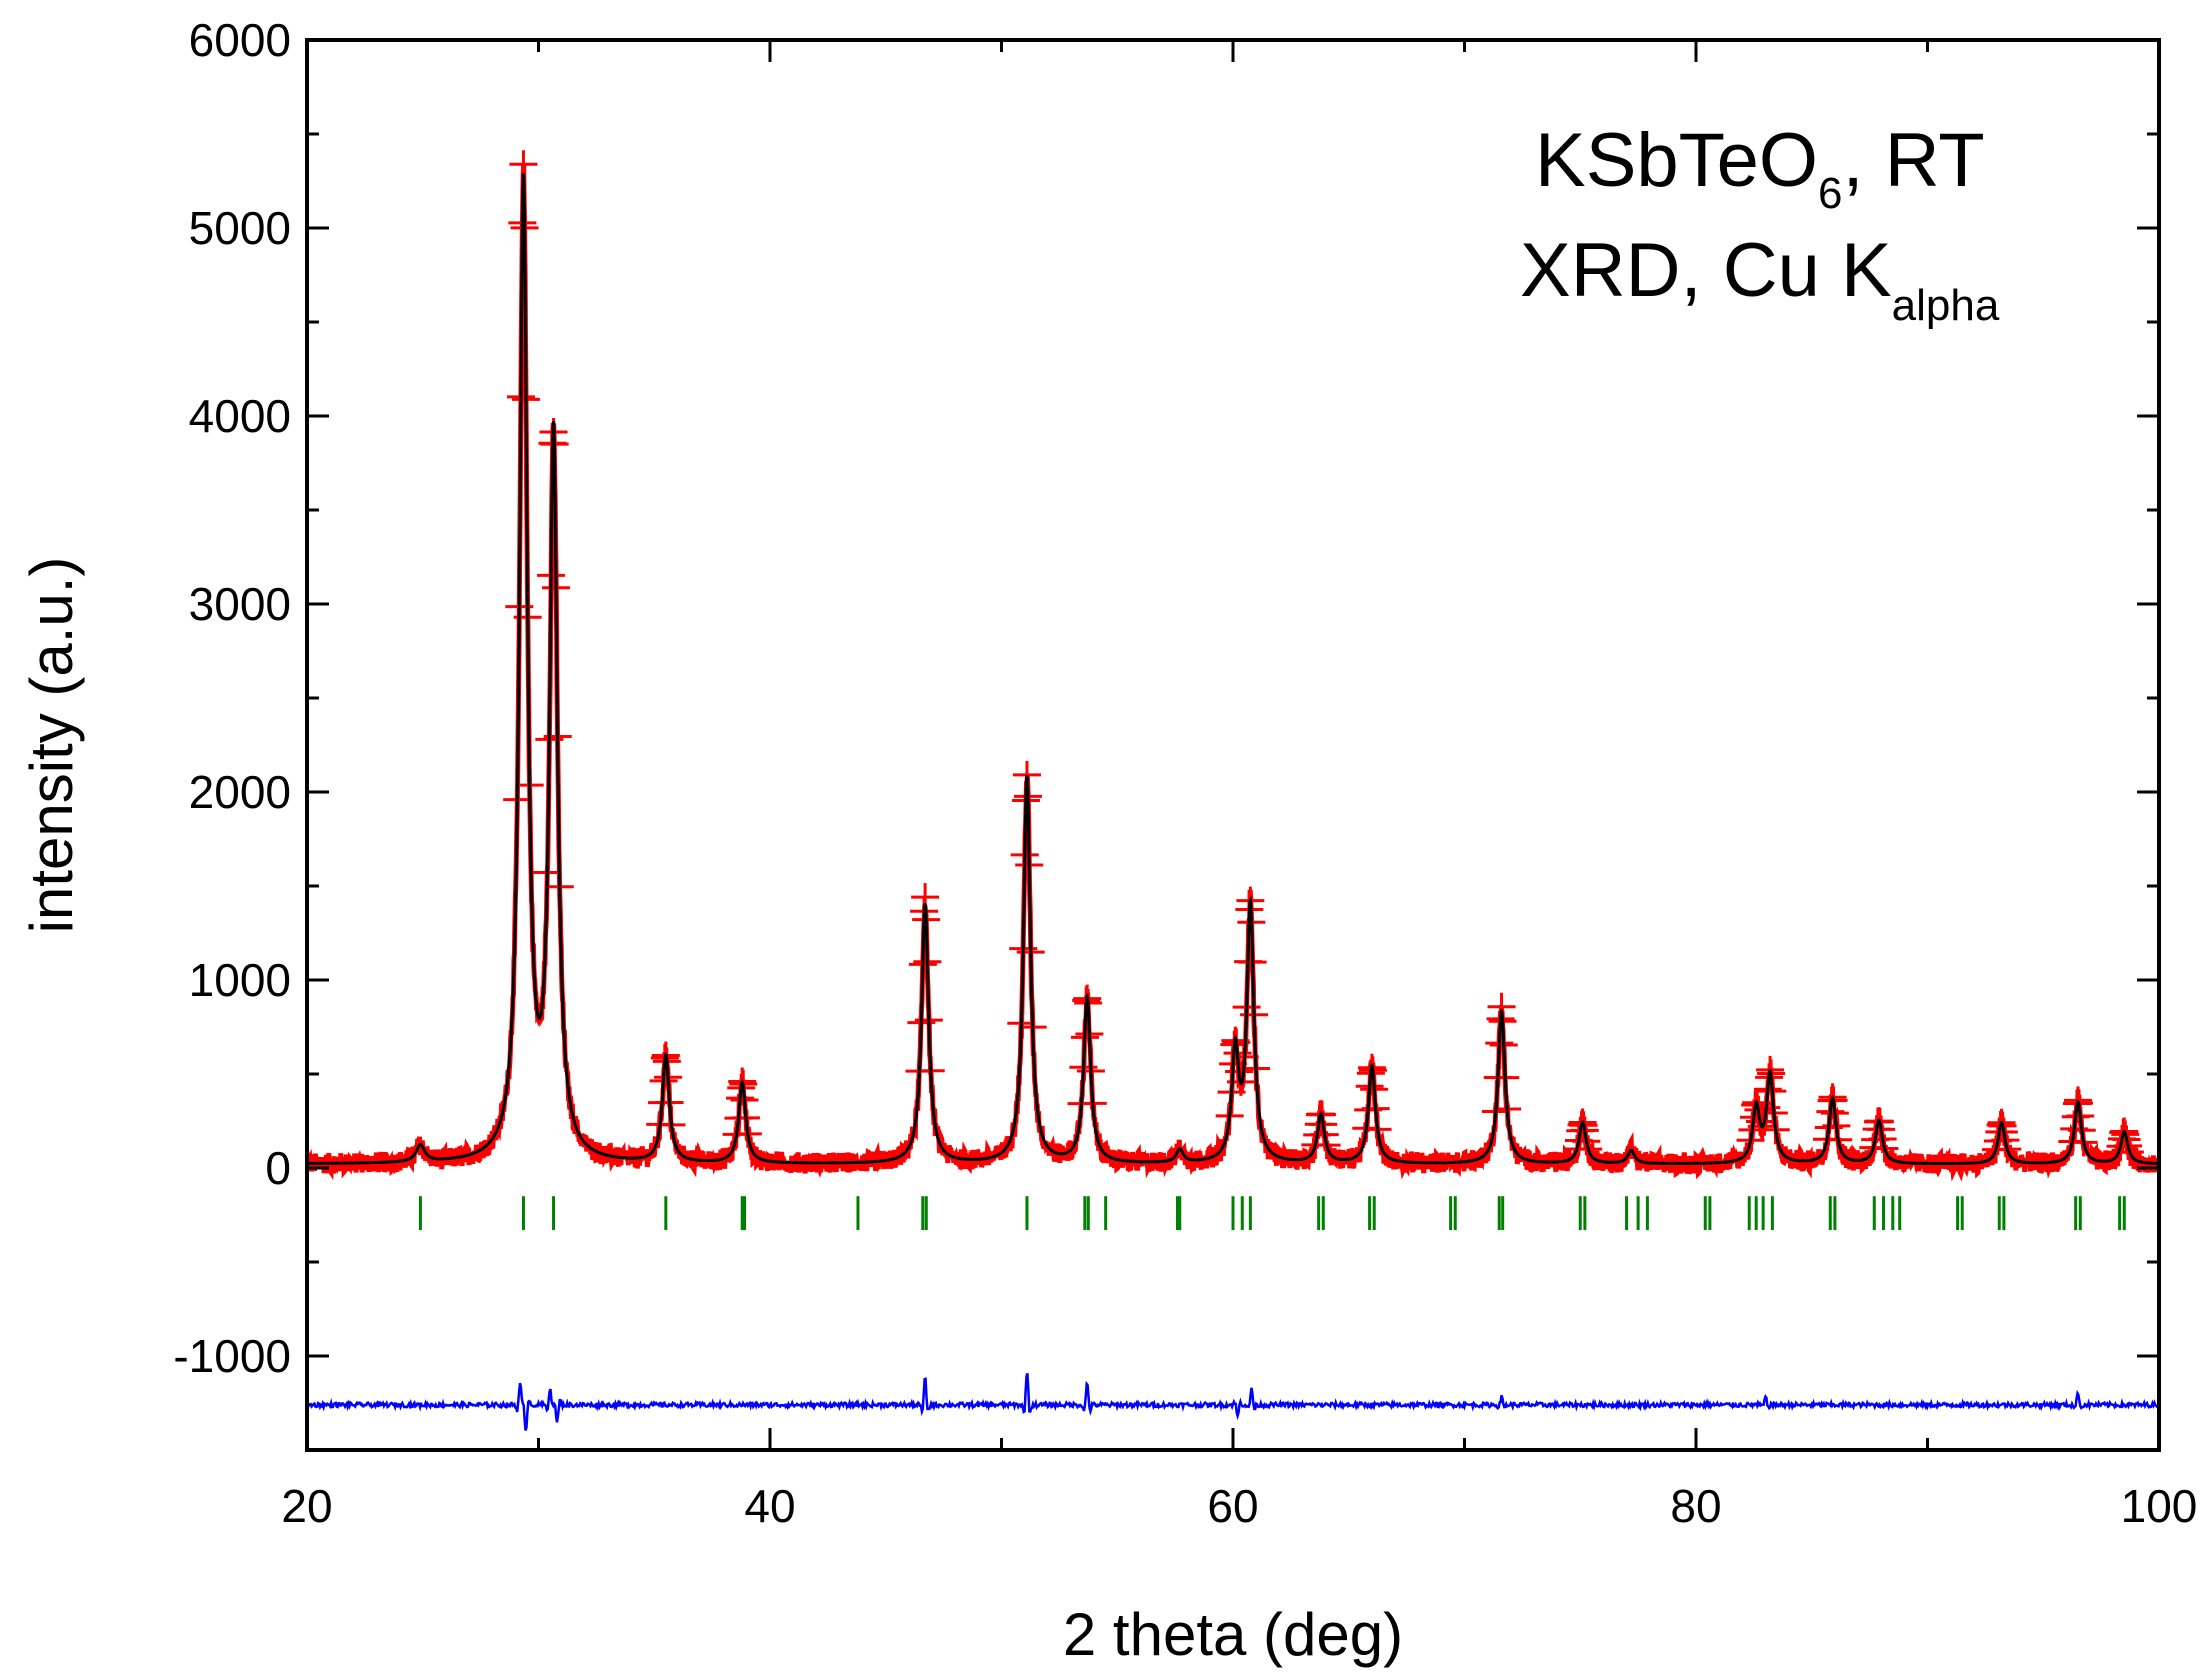 This screenshot has width=2212, height=1680. Describe the element at coordinates (306, 1506) in the screenshot. I see `x-tick-label: 20` at that location.